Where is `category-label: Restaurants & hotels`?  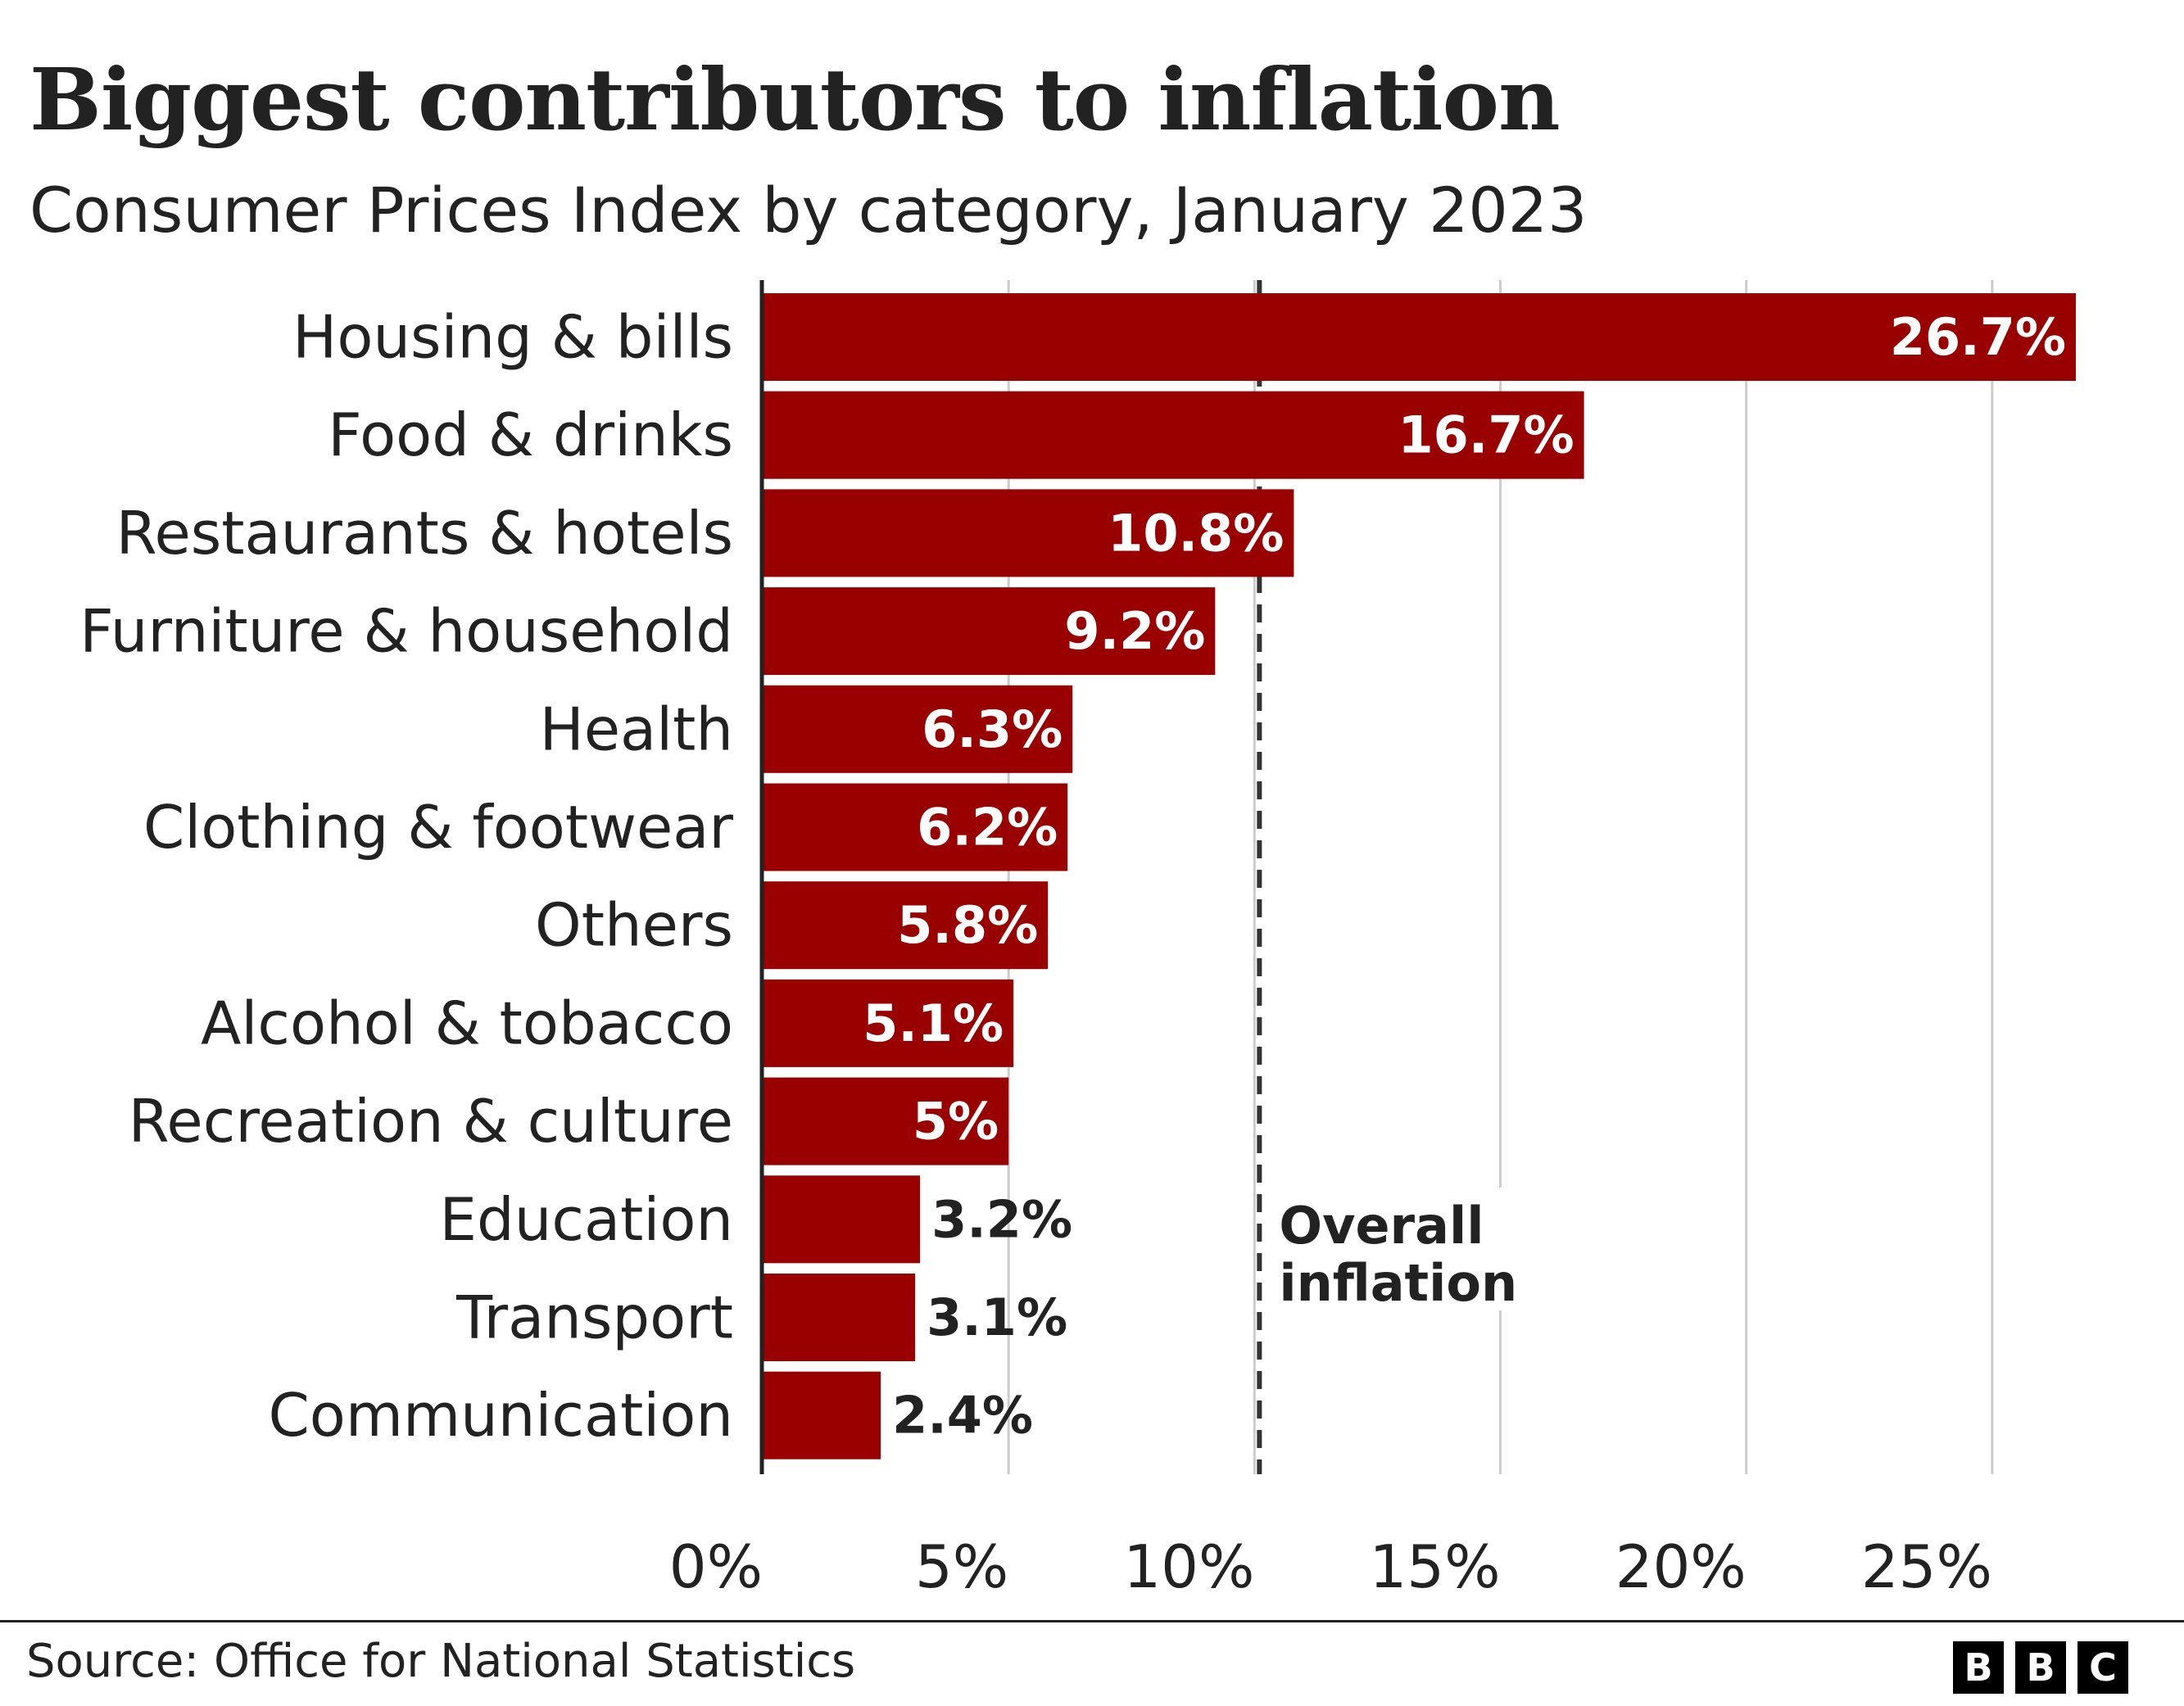 category-label: Restaurants & hotels is located at coordinates (424, 533).